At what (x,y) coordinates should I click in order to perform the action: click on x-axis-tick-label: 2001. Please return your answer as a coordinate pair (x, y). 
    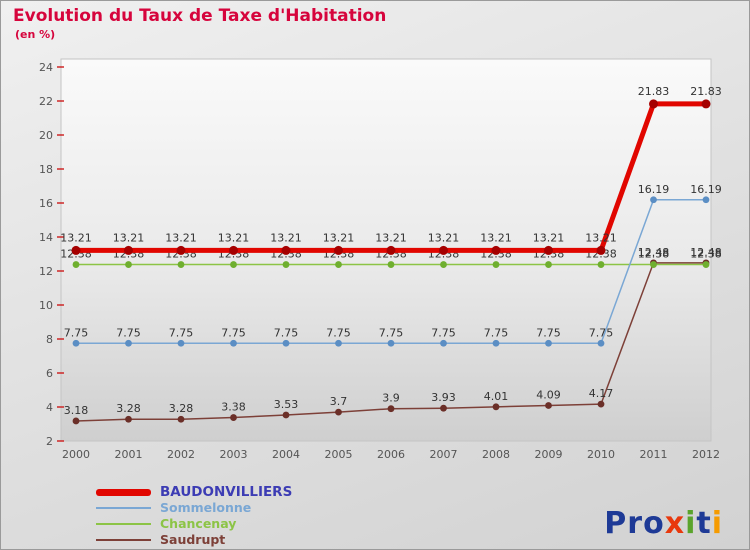
    Looking at the image, I should click on (129, 454).